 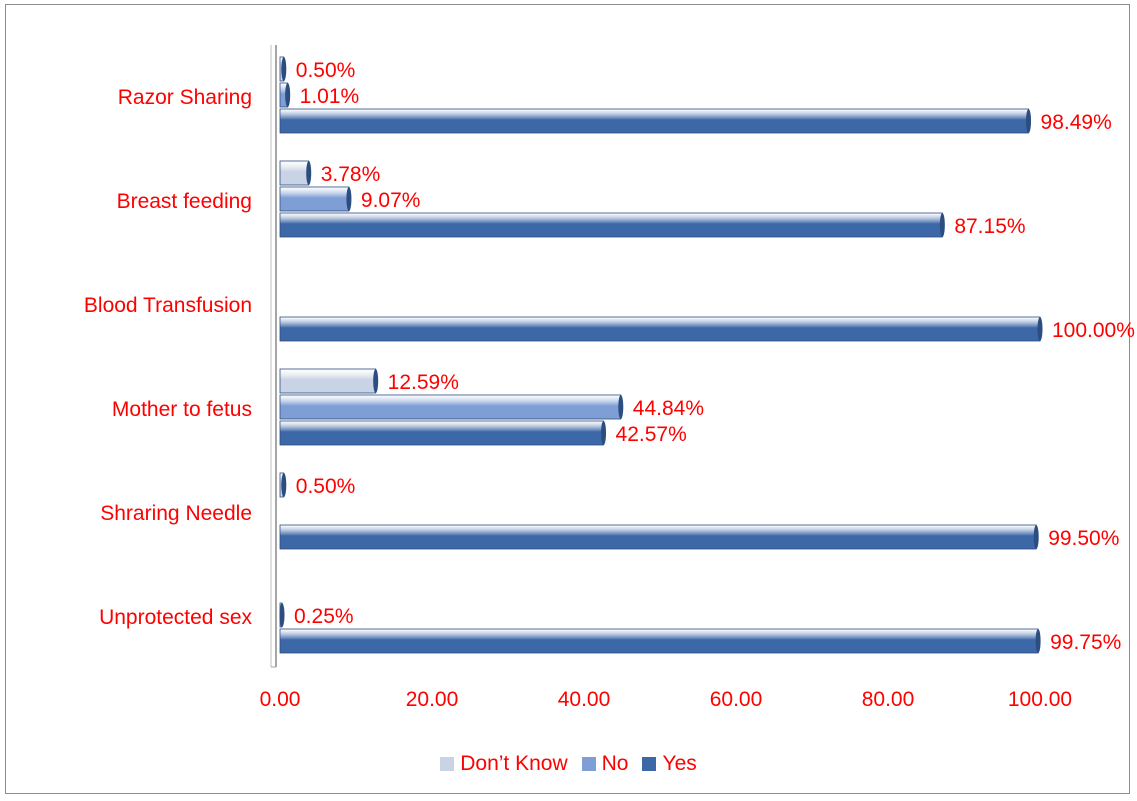 I want to click on data-label: 99.75%, so click(x=1085, y=642).